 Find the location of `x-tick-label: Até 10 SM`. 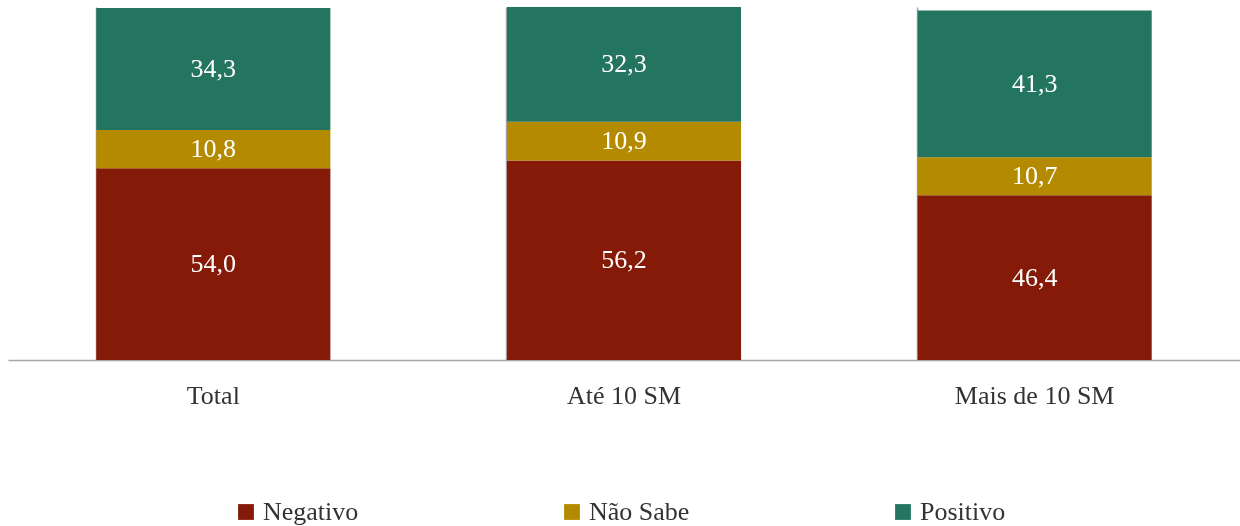

x-tick-label: Até 10 SM is located at coordinates (624, 395).